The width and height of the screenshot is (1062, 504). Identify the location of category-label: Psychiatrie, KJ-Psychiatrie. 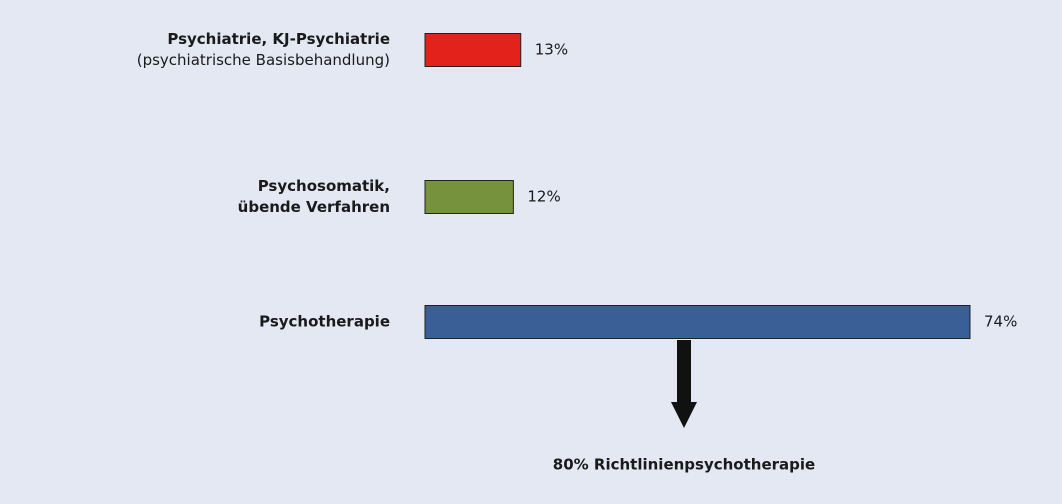
(278, 39).